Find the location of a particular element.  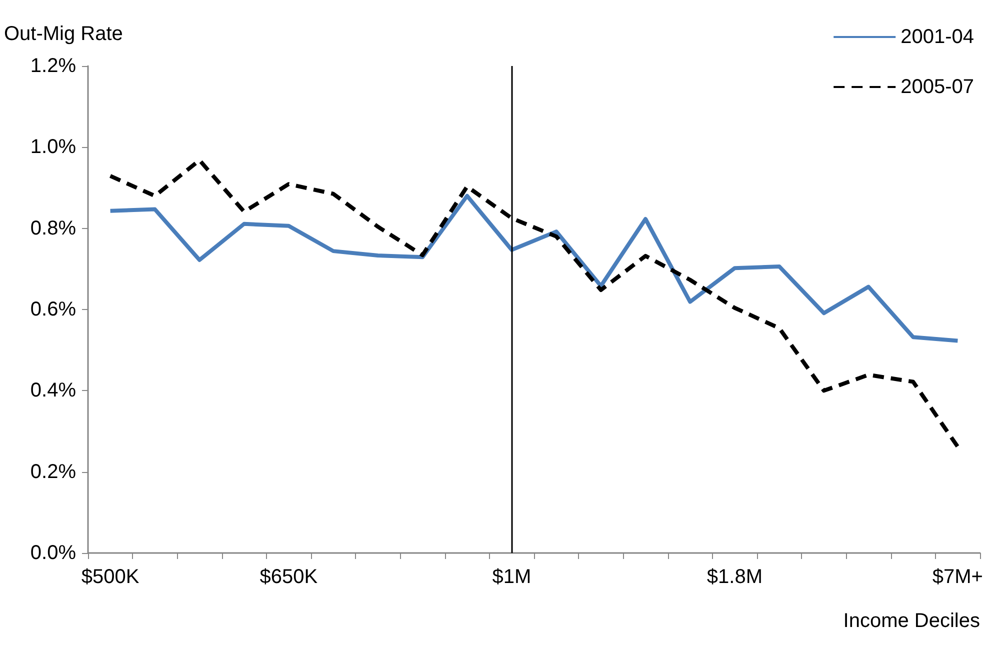

y-tick-label: 1.0% is located at coordinates (53, 147).